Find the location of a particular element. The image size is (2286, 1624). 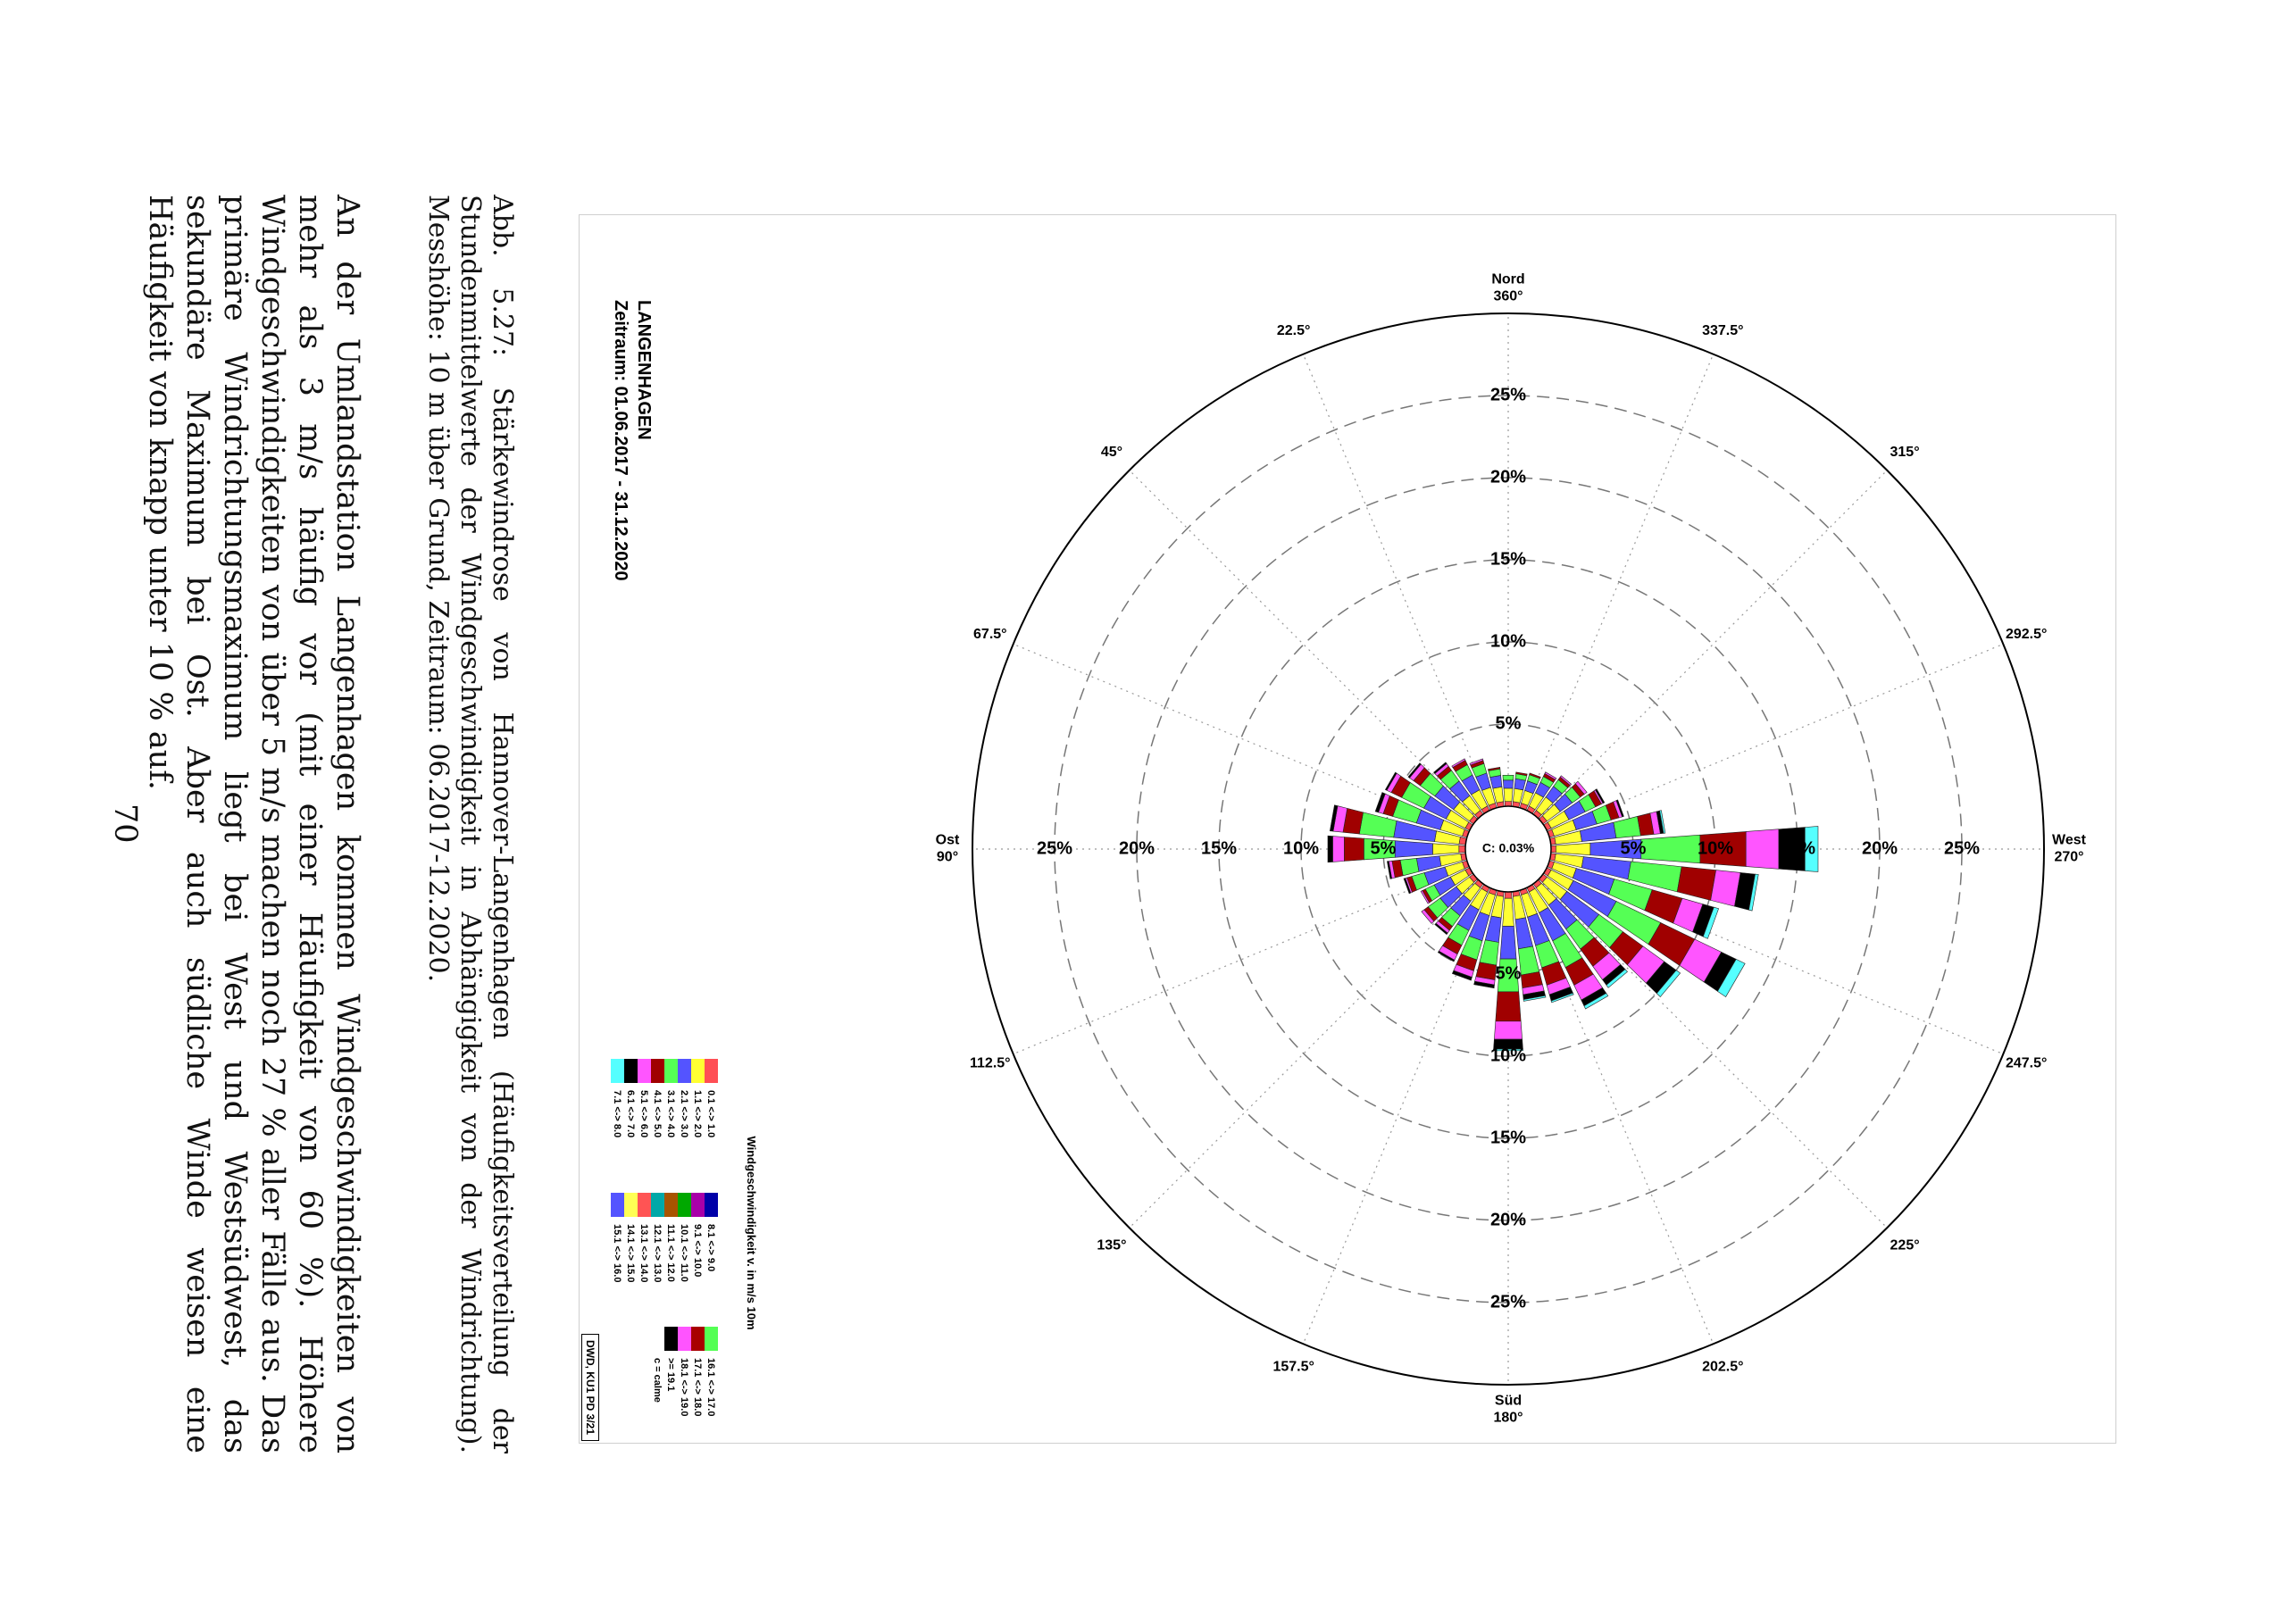

legend-label: 5.1 <-> 6.0 is located at coordinates (644, 1114).